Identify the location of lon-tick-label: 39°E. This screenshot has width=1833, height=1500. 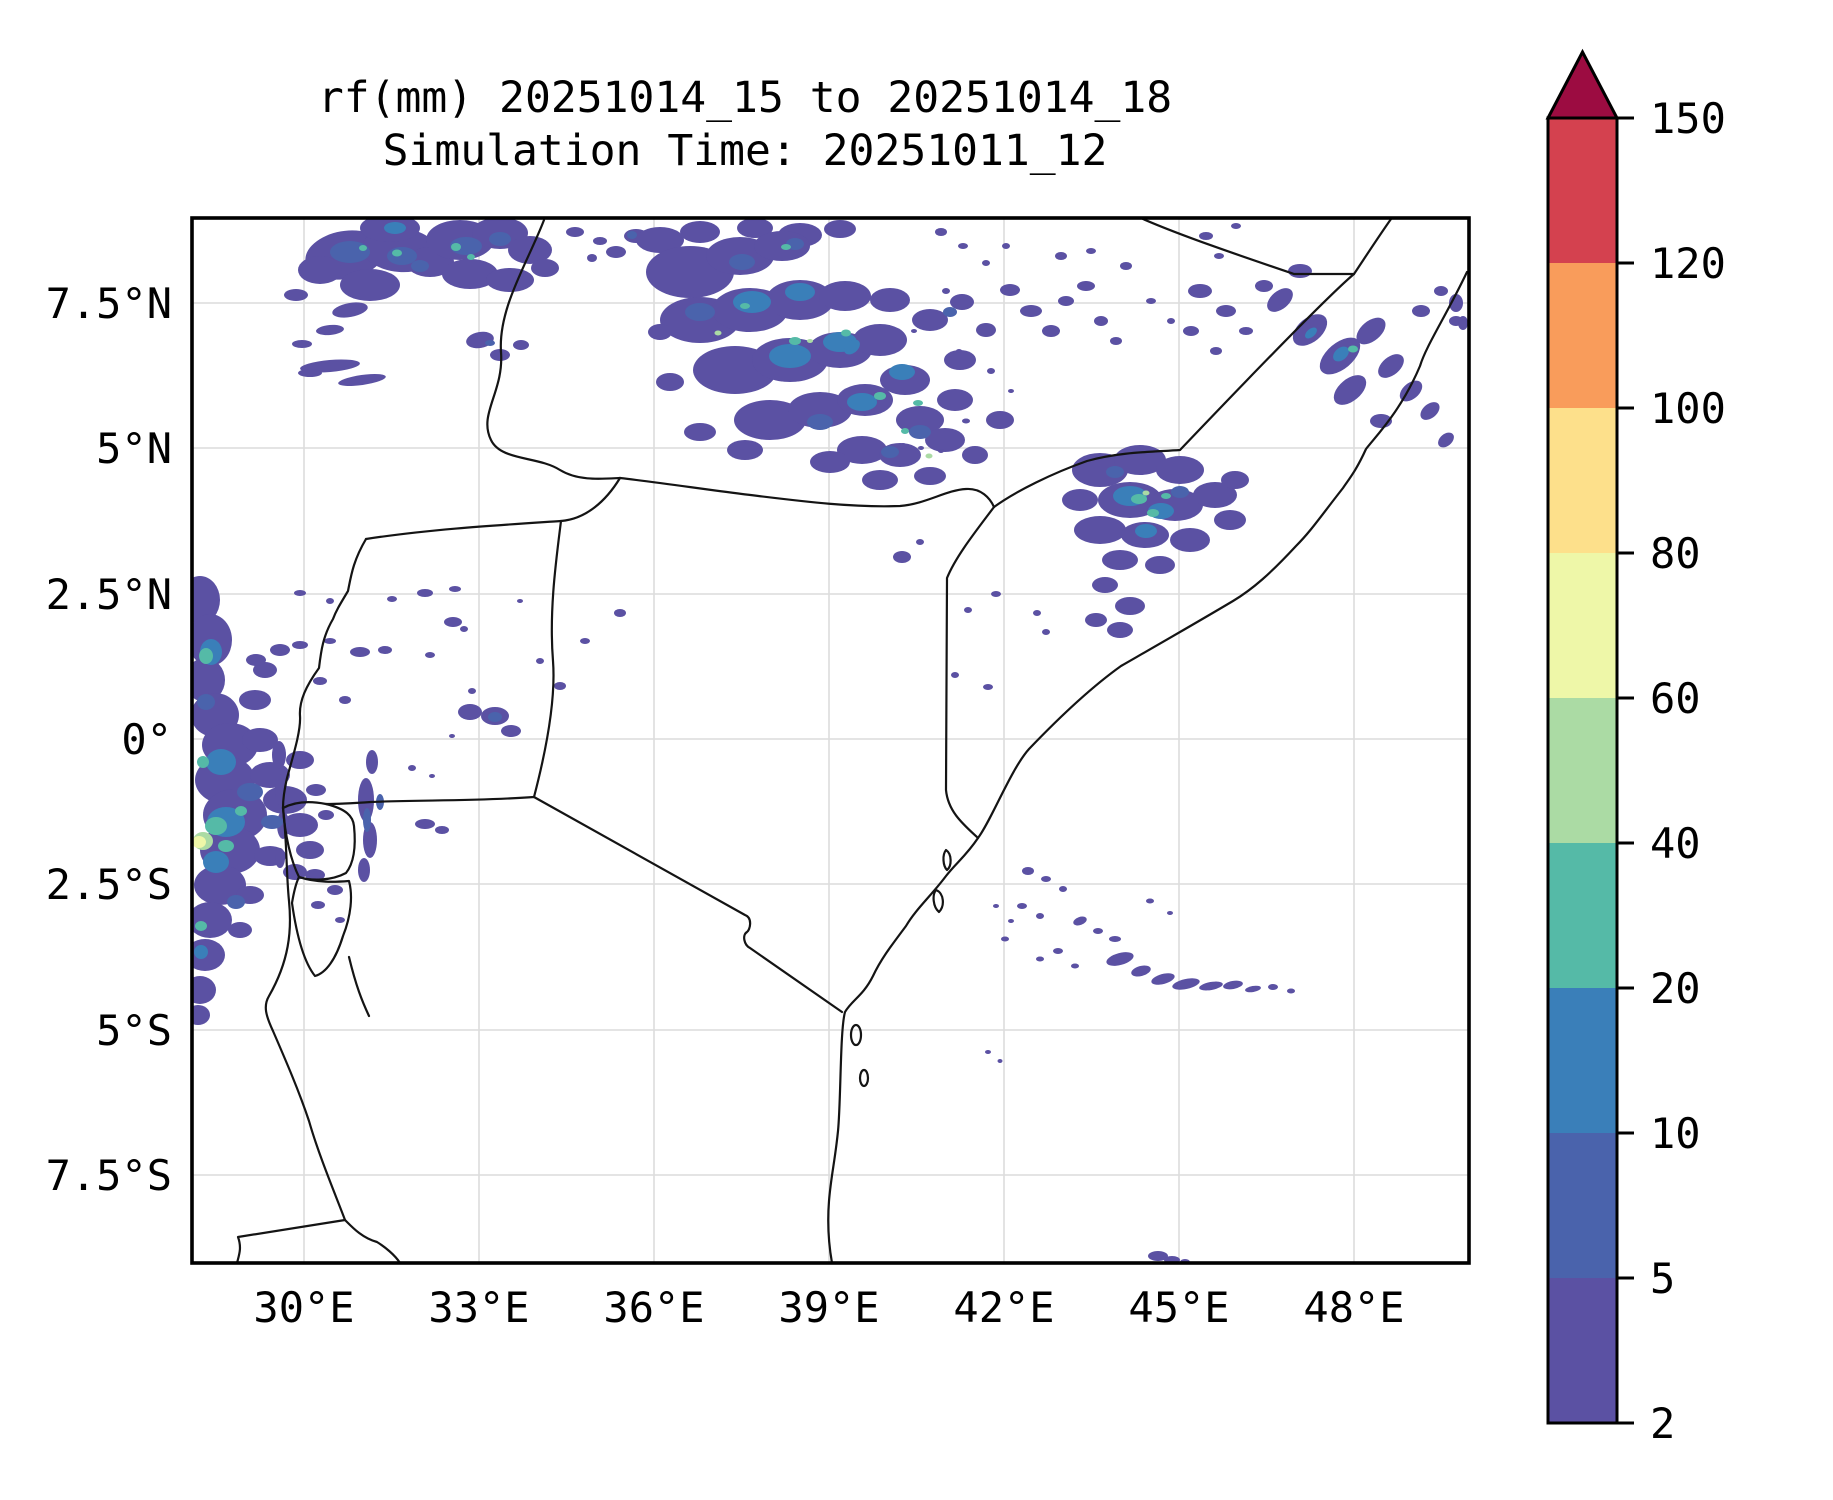
(828, 1307).